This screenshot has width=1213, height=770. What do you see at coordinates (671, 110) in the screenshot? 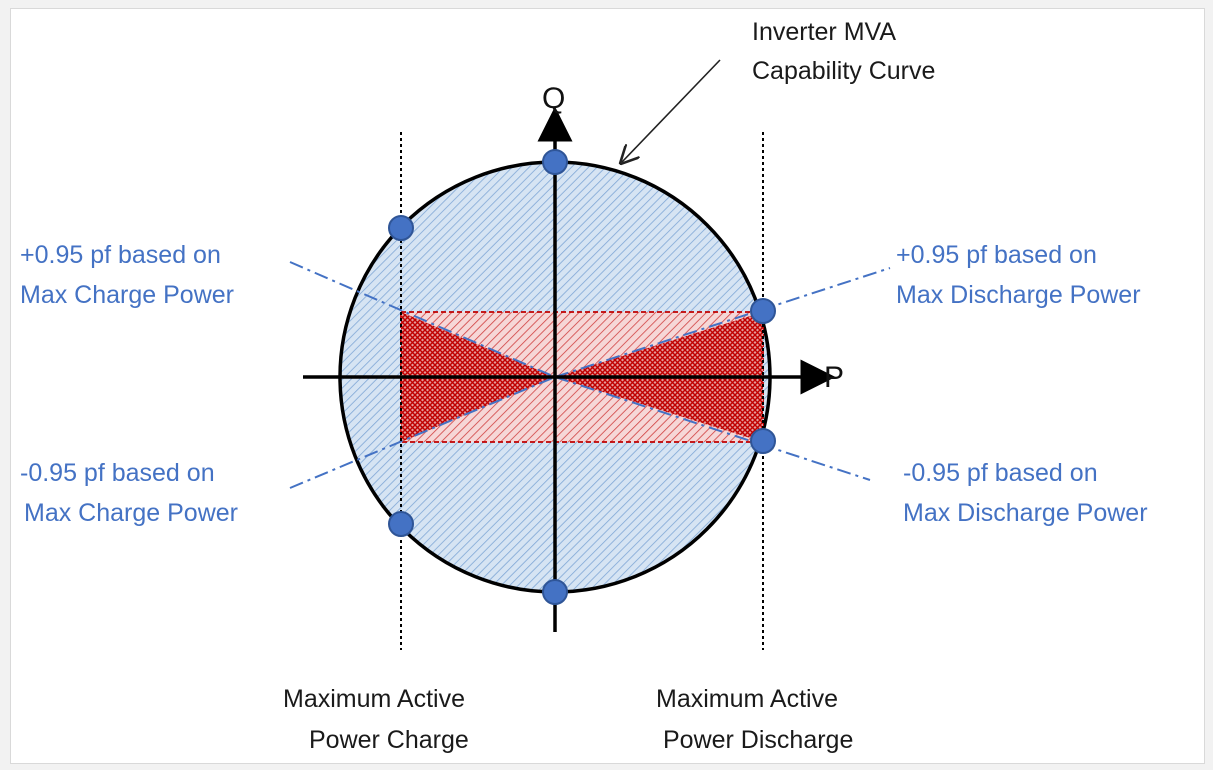
I see `callout-arrow` at bounding box center [671, 110].